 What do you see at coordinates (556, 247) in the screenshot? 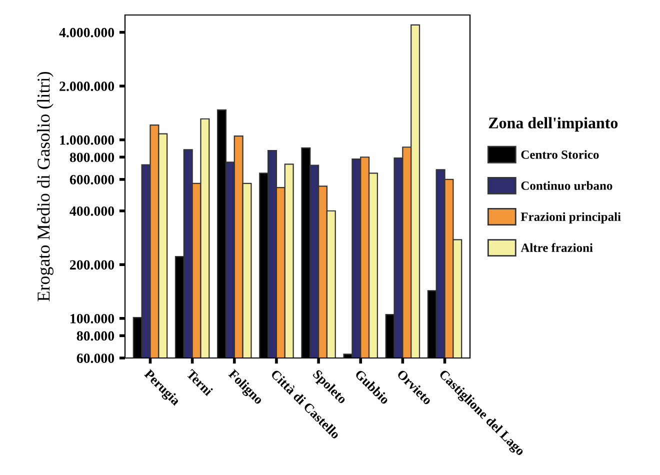
I see `legend-label: Altre frazioni` at bounding box center [556, 247].